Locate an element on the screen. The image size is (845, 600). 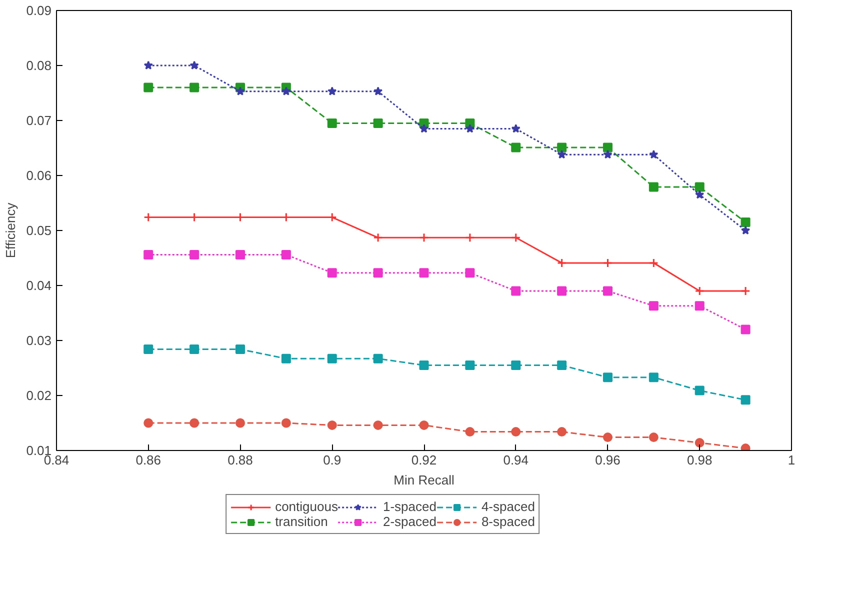
legend-label: transition is located at coordinates (301, 521).